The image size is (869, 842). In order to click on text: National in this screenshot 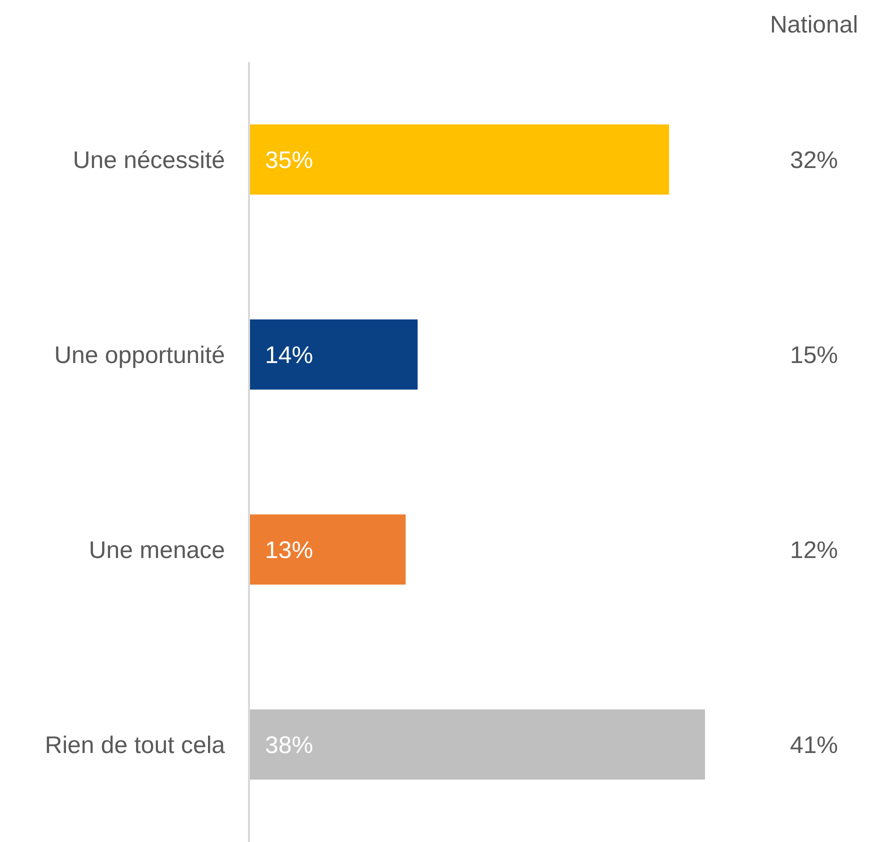, I will do `click(814, 24)`.